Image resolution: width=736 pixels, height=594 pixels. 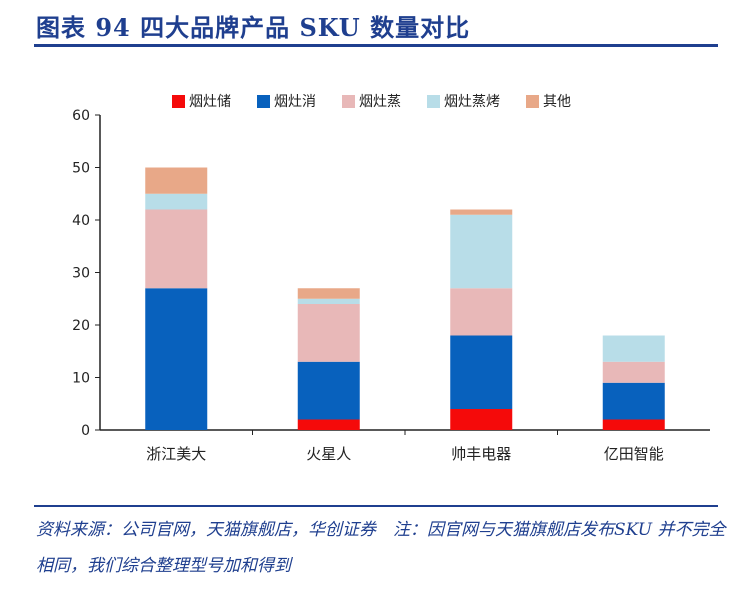 What do you see at coordinates (210, 102) in the screenshot?
I see `legend-label: 烟灶储` at bounding box center [210, 102].